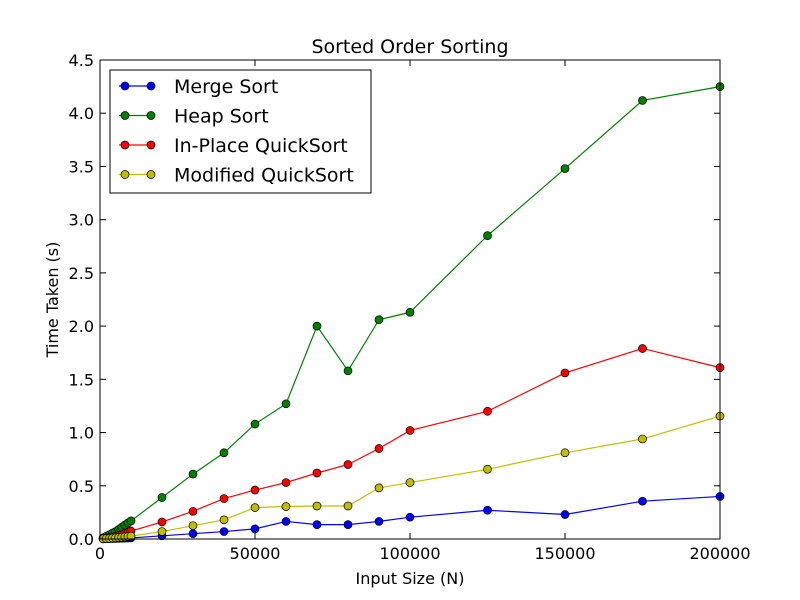  What do you see at coordinates (81, 539) in the screenshot?
I see `y-tick-label: 0.0` at bounding box center [81, 539].